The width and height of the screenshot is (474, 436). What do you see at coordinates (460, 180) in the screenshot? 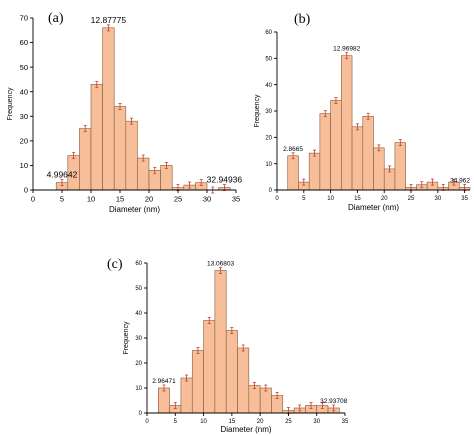
I see `bar-annotation: 34.962` at bounding box center [460, 180].